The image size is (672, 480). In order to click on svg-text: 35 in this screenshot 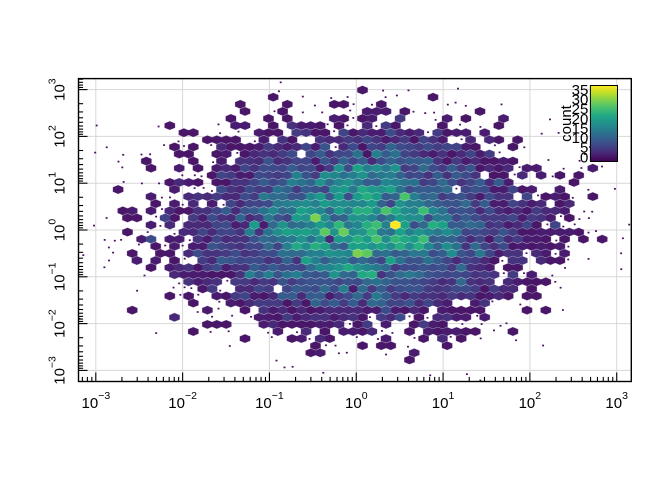, I will do `click(580, 90)`.